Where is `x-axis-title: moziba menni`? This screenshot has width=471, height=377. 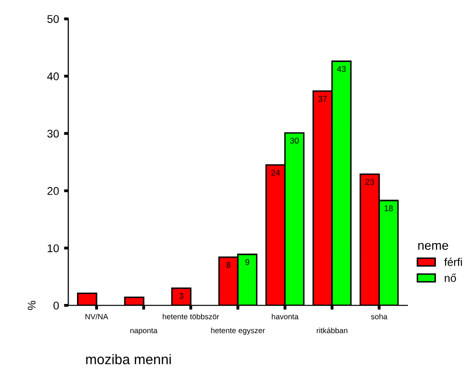 x-axis-title: moziba menni is located at coordinates (128, 359).